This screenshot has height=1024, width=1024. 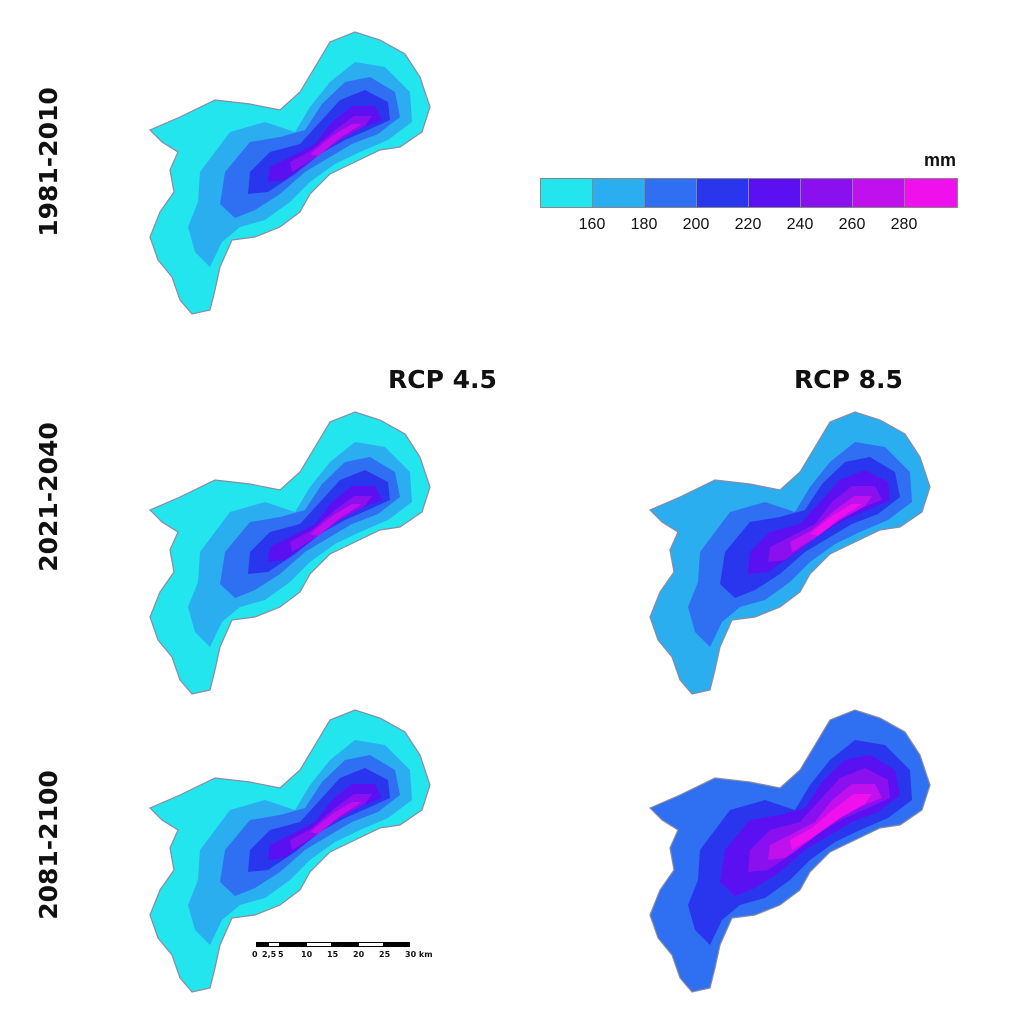 I want to click on legend-tick-label: 240, so click(x=800, y=224).